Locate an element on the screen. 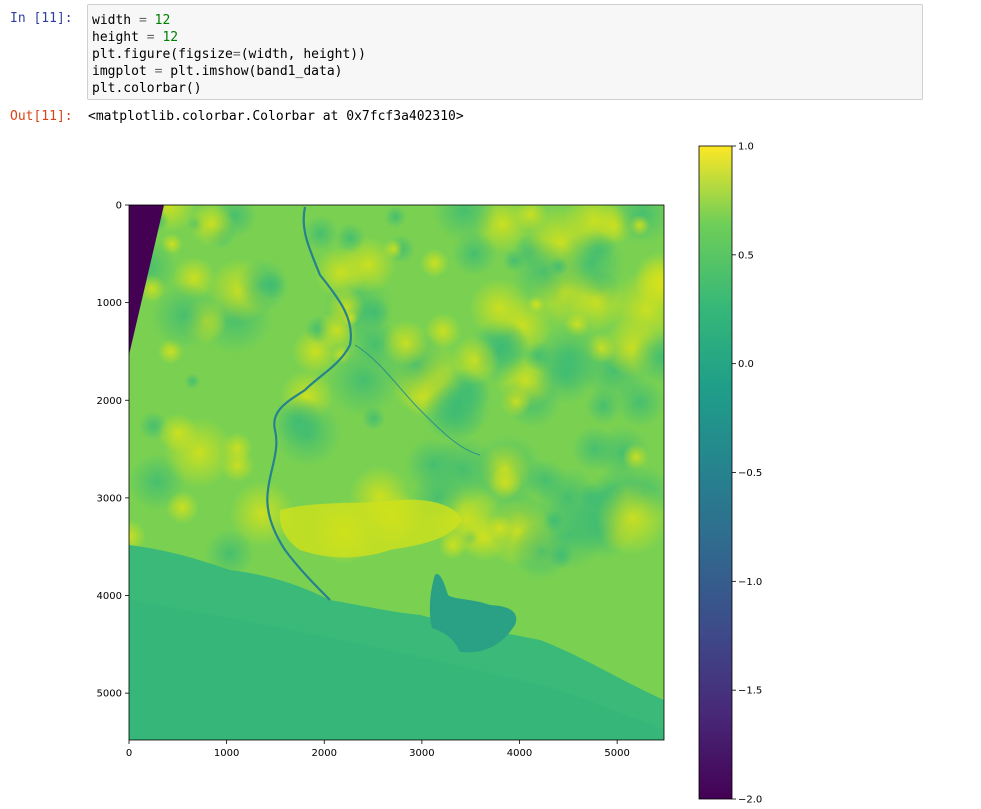  colorbar-tick-label: 0.5 is located at coordinates (746, 255).